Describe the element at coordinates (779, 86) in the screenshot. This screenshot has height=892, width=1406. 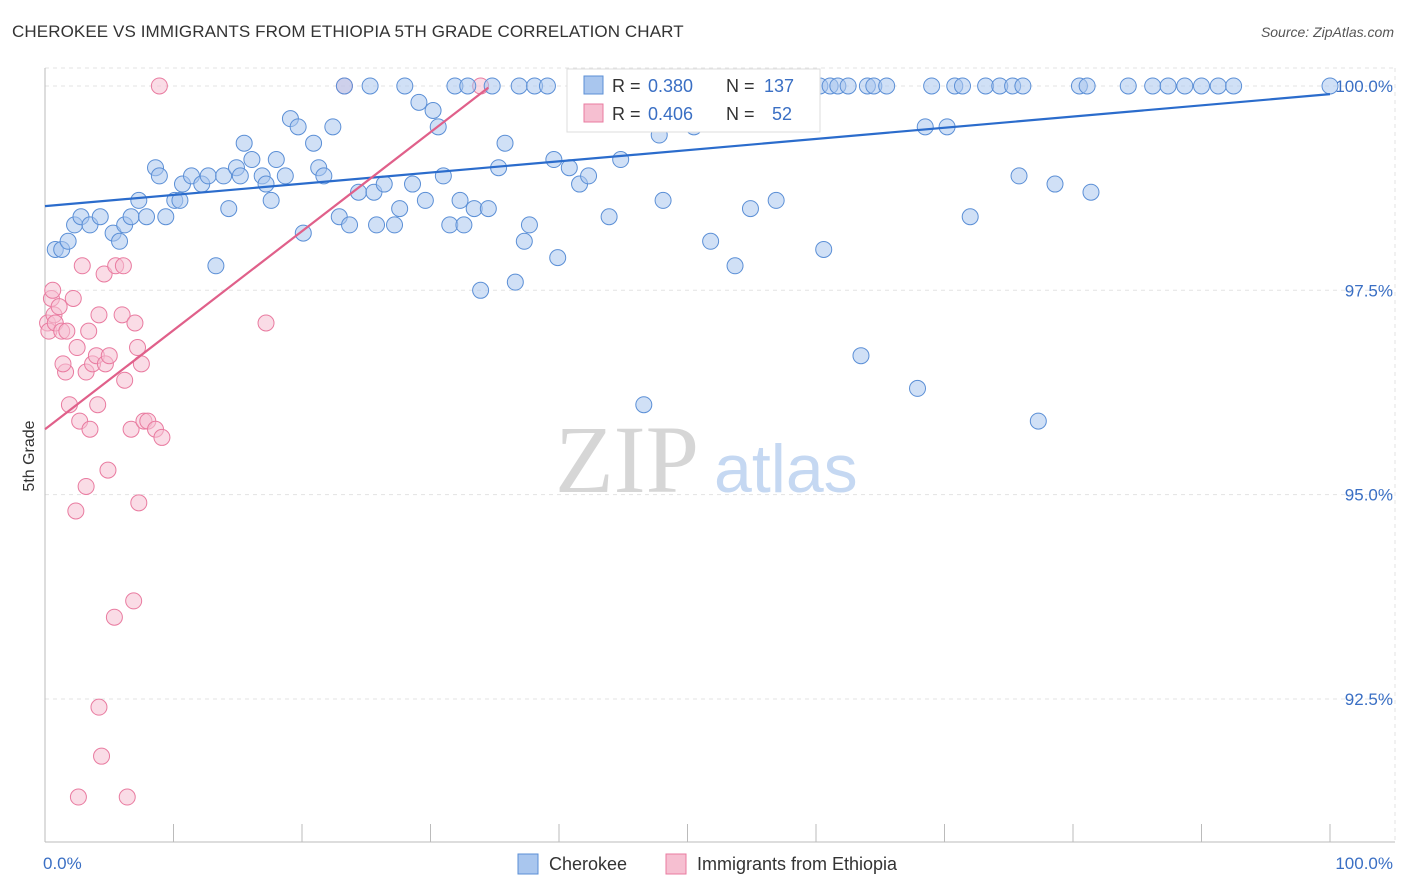
I see `legend-n-value-1: 137` at that location.